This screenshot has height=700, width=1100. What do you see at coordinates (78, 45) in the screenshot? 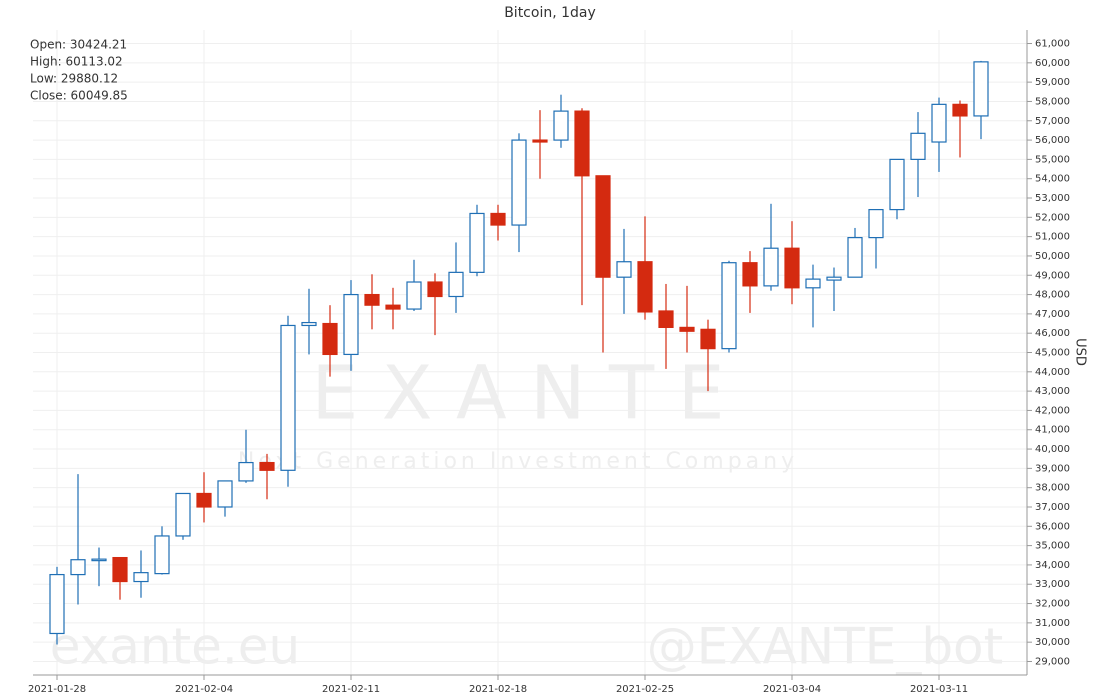
I see `ohlc-info: Open: 30424.21` at bounding box center [78, 45].